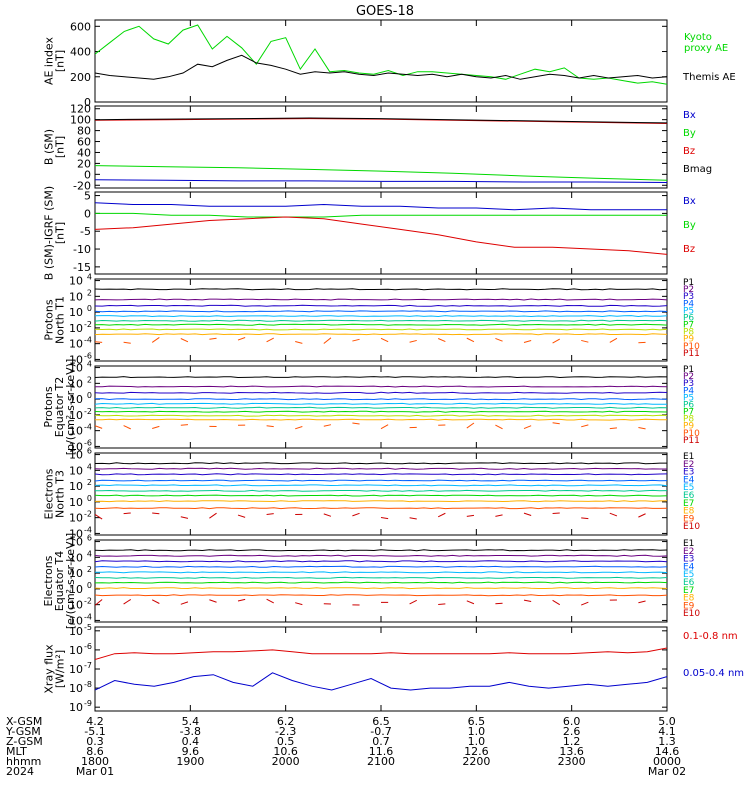  I want to click on legend-label: E10, so click(691, 614).